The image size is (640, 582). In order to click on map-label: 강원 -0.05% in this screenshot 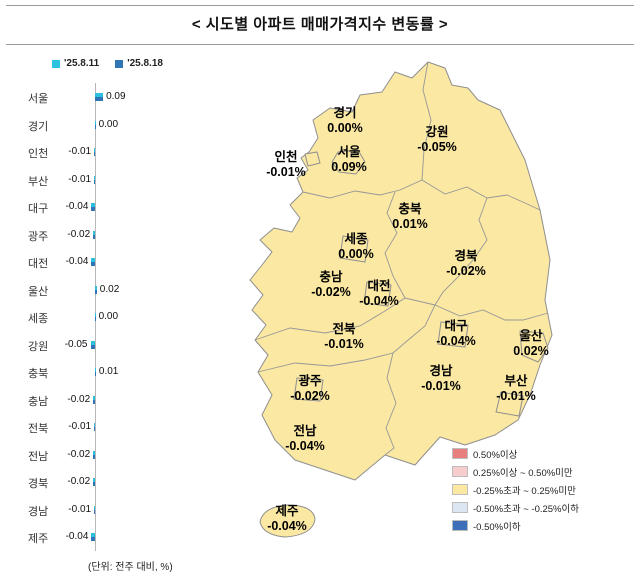, I will do `click(437, 140)`.